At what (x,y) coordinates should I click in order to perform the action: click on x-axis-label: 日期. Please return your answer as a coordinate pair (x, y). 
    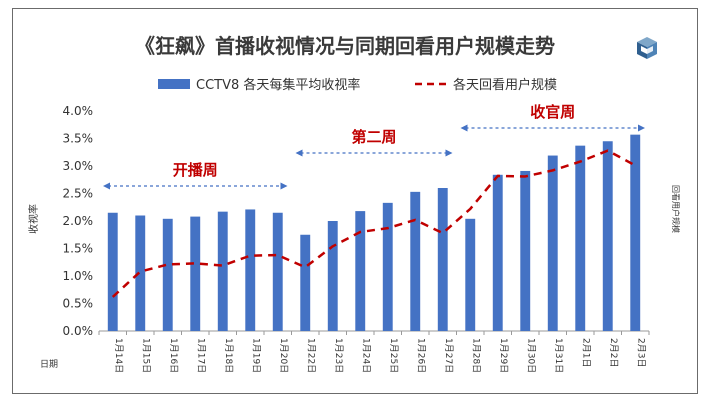
    Looking at the image, I should click on (49, 364).